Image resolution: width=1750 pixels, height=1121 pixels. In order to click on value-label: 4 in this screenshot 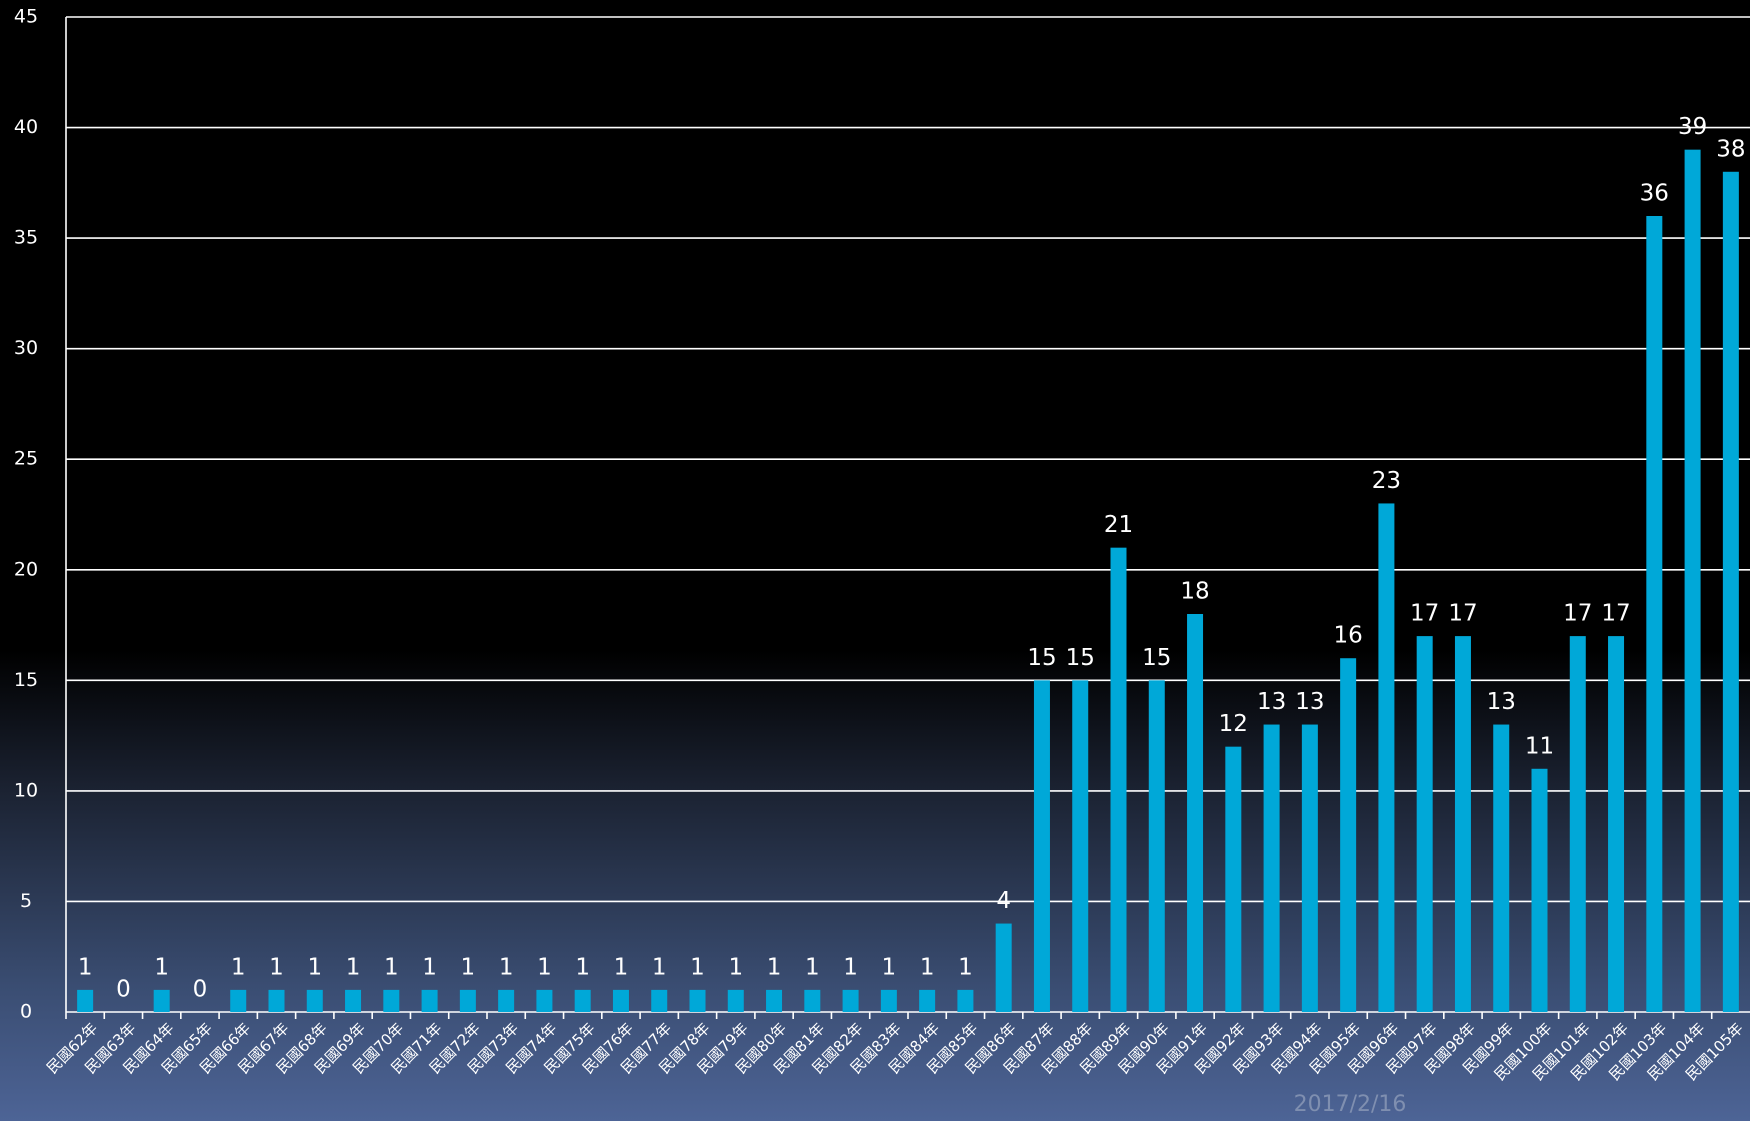, I will do `click(1003, 901)`.